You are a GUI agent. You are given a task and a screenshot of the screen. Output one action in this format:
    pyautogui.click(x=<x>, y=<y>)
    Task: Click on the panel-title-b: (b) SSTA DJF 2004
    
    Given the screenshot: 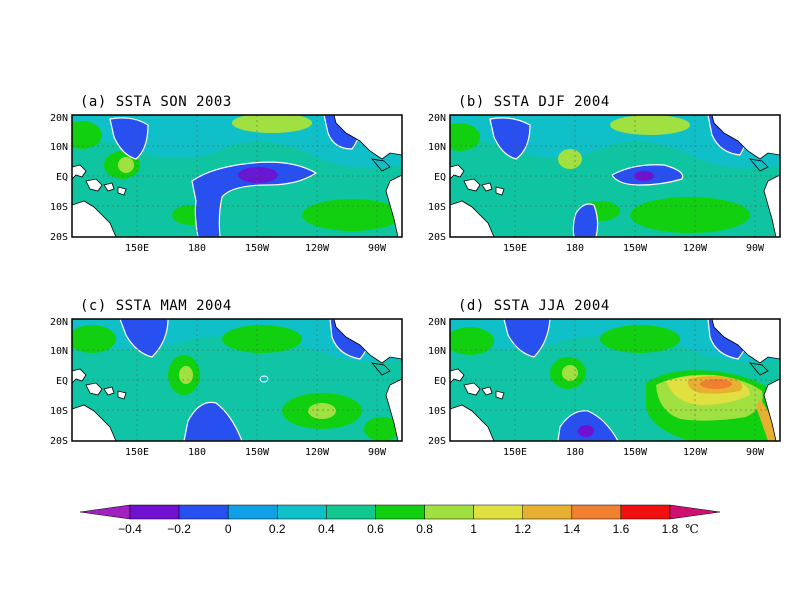 What is the action you would take?
    pyautogui.click(x=534, y=102)
    